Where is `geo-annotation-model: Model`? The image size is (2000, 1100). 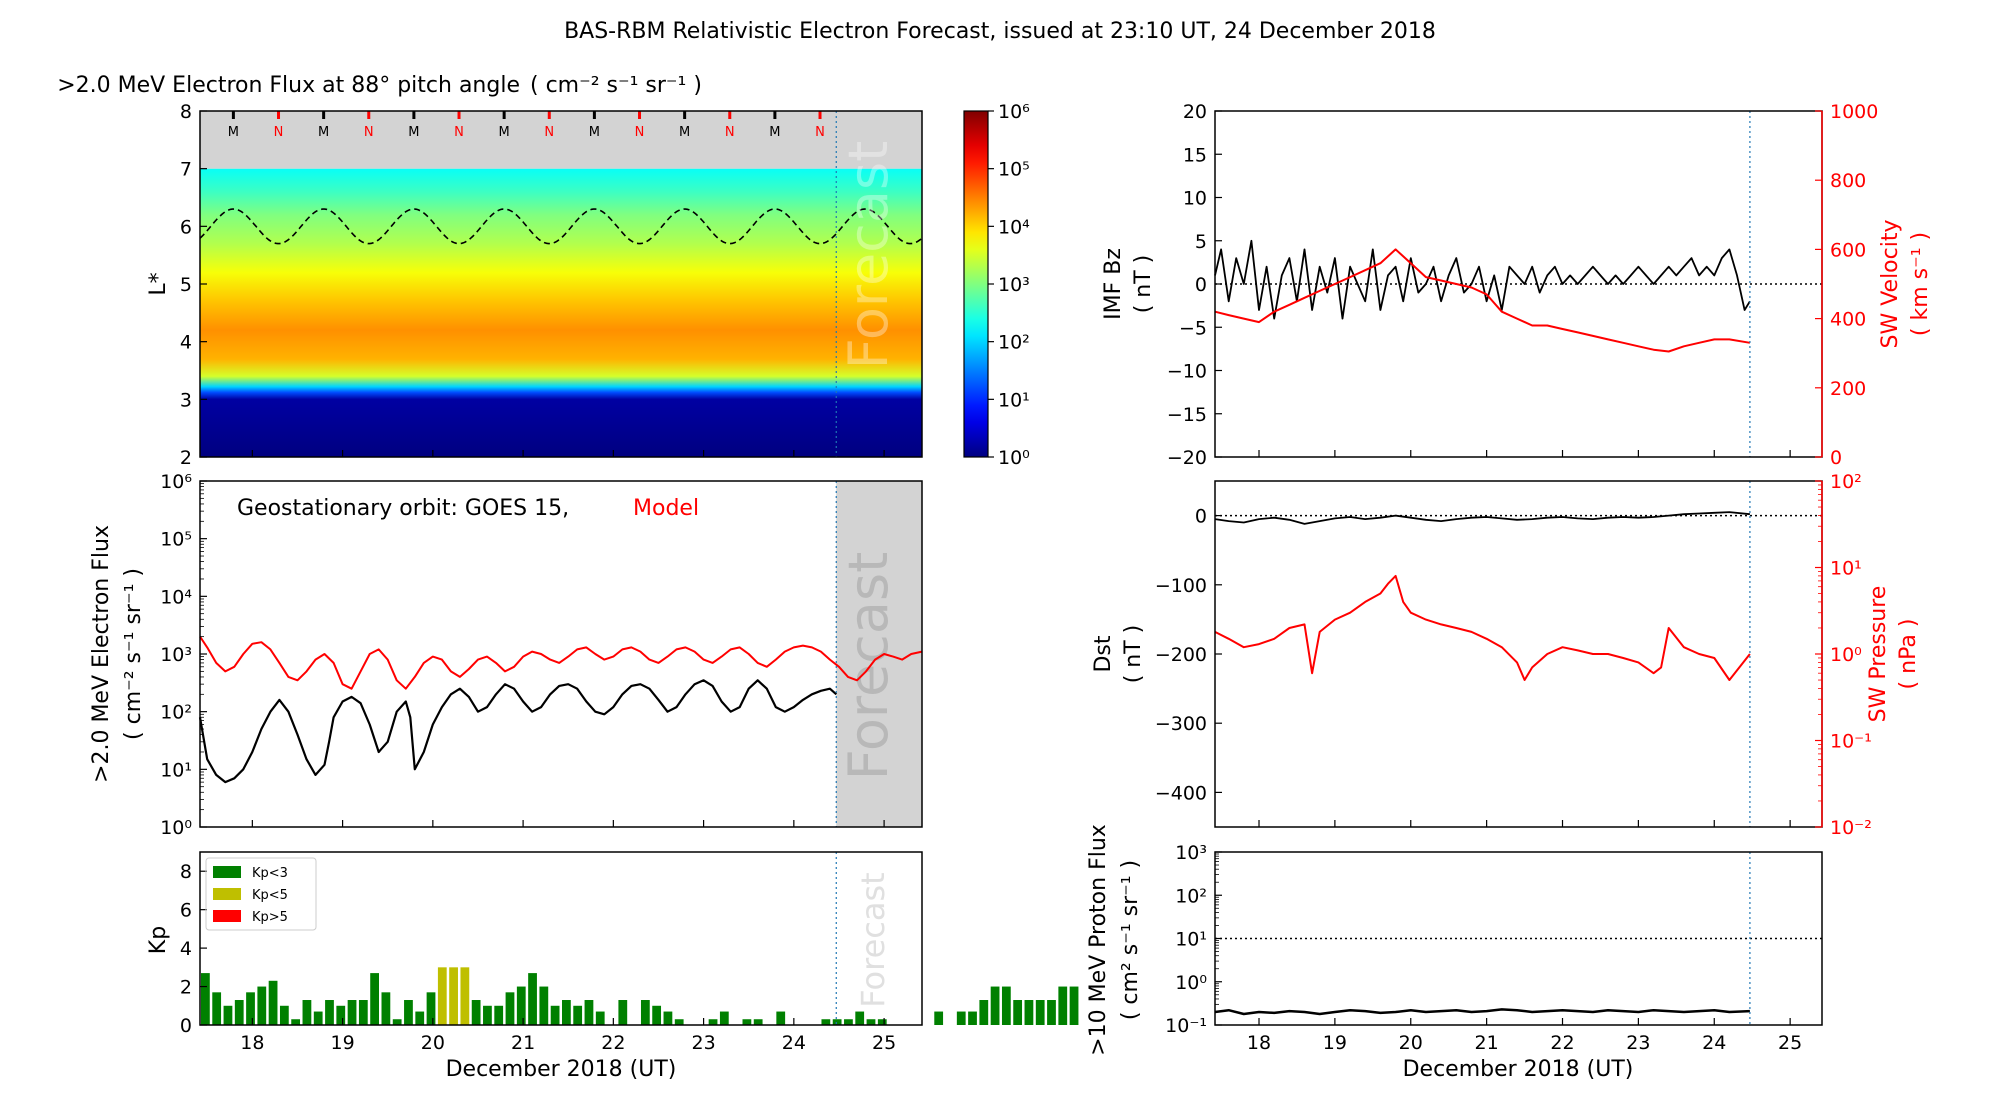
geo-annotation-model: Model is located at coordinates (666, 508).